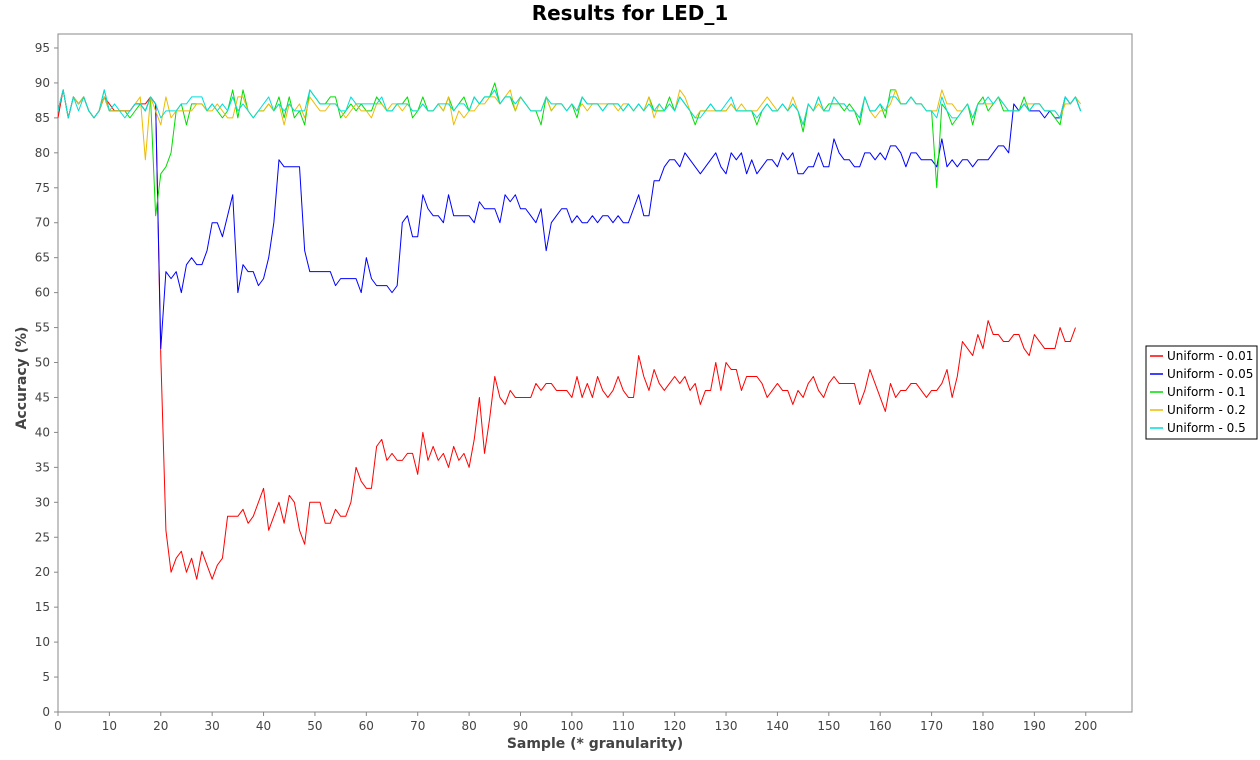 This screenshot has width=1260, height=760. I want to click on y-tick-label: 55, so click(42, 328).